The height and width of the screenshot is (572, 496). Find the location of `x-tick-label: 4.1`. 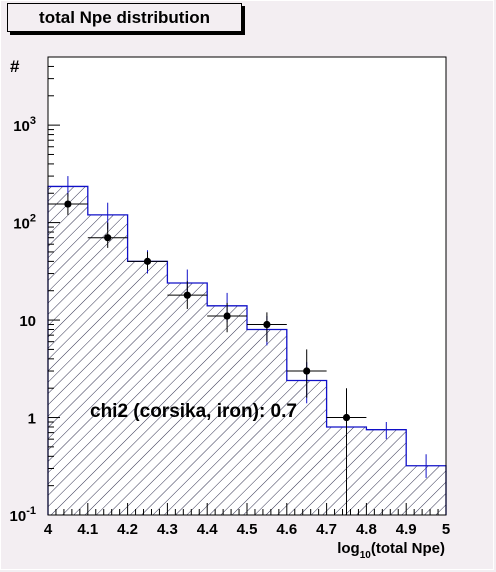

x-tick-label: 4.1 is located at coordinates (87, 529).